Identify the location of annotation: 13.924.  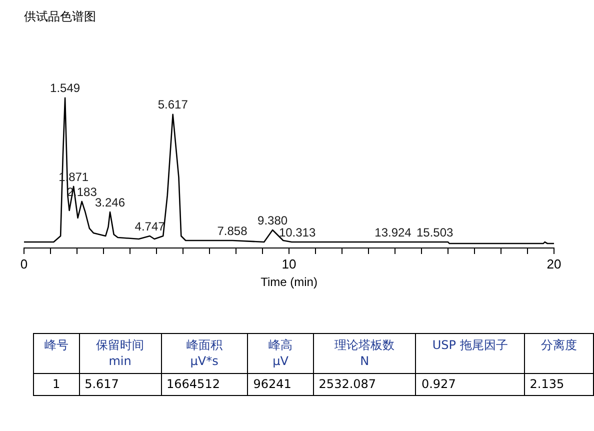
(393, 232).